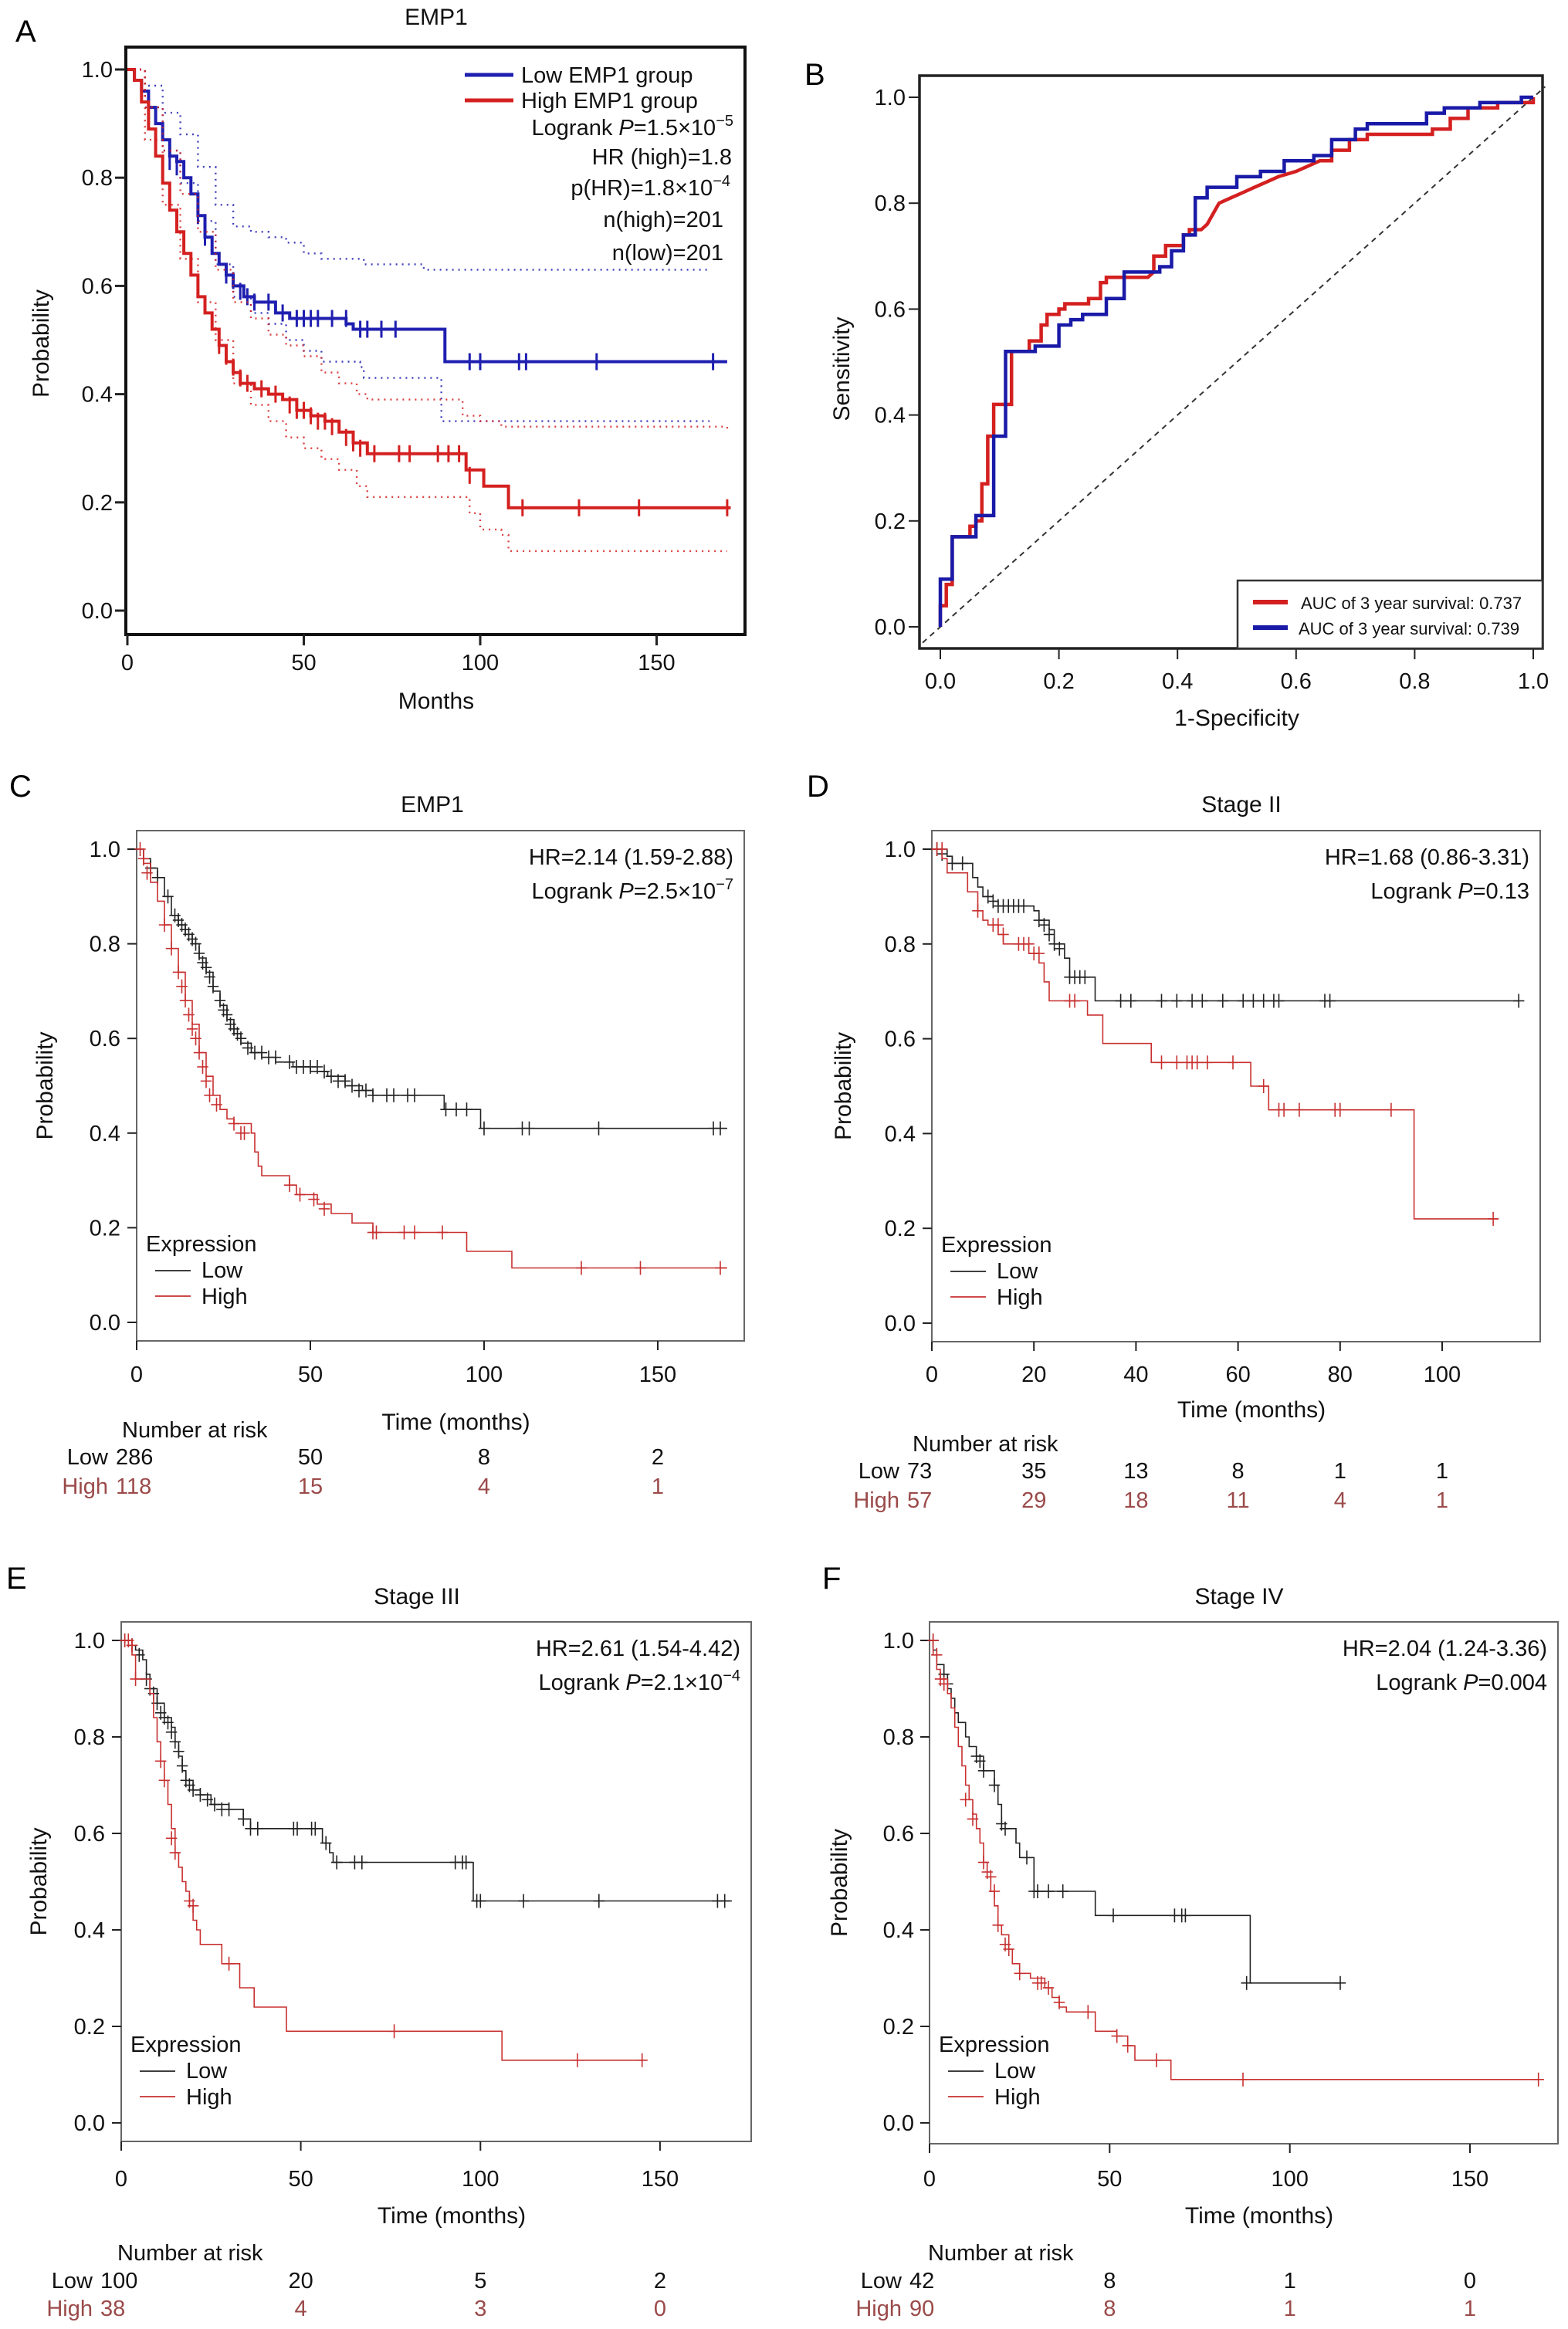 The height and width of the screenshot is (2329, 1568). What do you see at coordinates (1340, 1500) in the screenshot?
I see `panel-d-risk-value: 4` at bounding box center [1340, 1500].